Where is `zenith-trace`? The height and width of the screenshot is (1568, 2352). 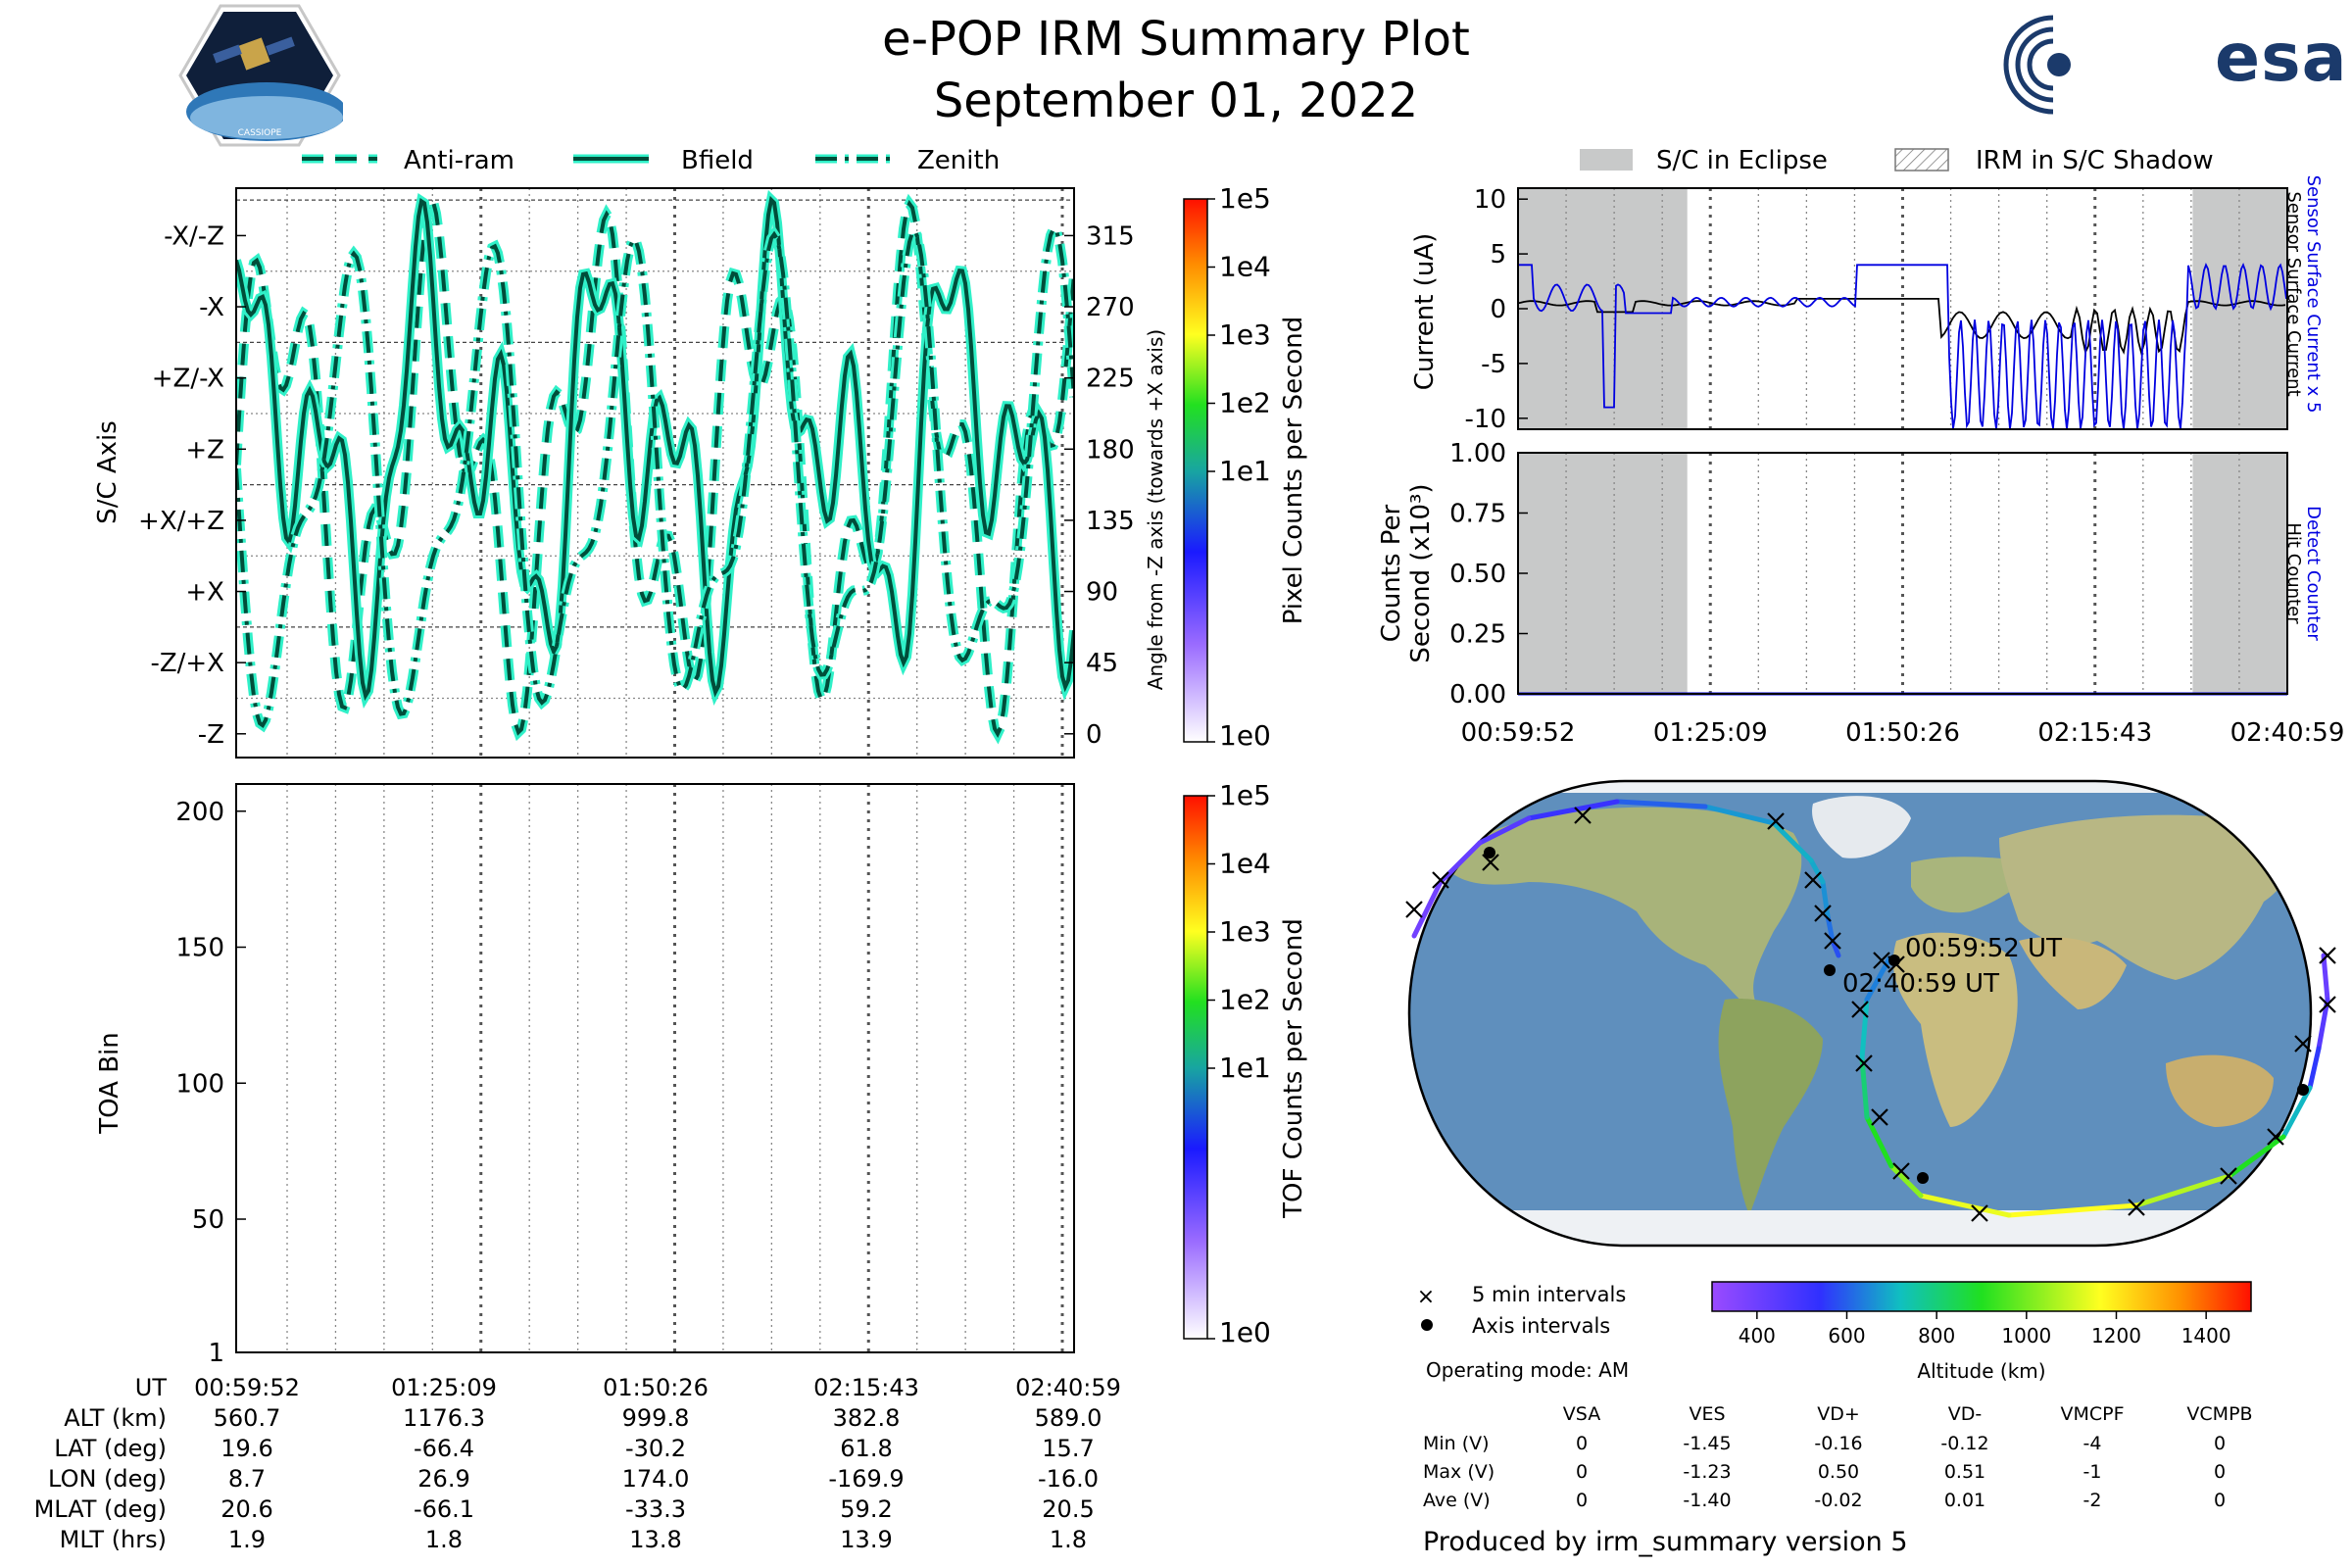
zenith-trace is located at coordinates (655, 476).